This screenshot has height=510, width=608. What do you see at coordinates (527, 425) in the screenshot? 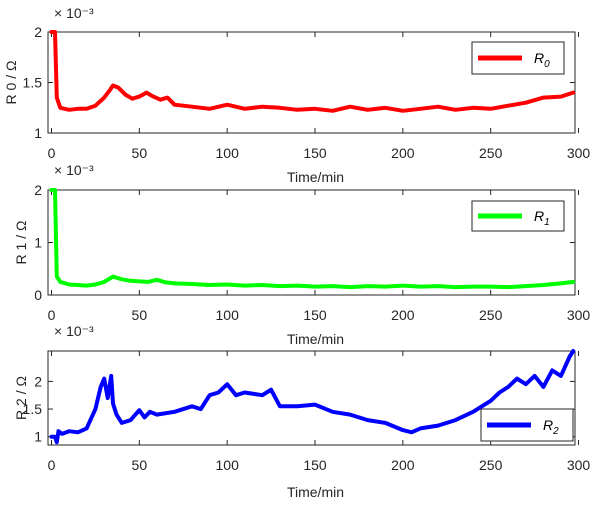
I see `legend: R2` at bounding box center [527, 425].